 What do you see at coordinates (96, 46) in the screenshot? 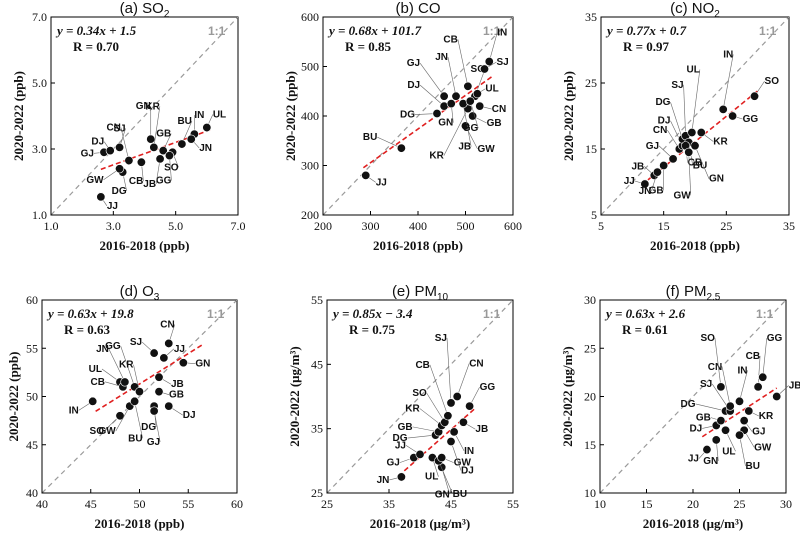
I see `correlation-r: R = 0.70` at bounding box center [96, 46].